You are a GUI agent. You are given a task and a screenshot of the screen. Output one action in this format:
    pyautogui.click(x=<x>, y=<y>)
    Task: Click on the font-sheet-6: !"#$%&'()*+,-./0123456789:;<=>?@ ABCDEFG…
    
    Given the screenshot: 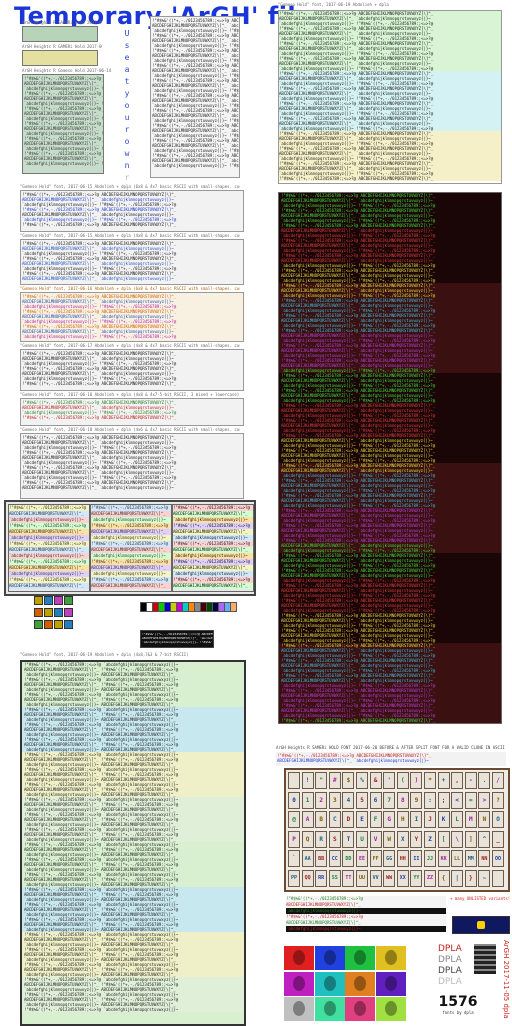 What is the action you would take?
    pyautogui.click(x=132, y=466)
    